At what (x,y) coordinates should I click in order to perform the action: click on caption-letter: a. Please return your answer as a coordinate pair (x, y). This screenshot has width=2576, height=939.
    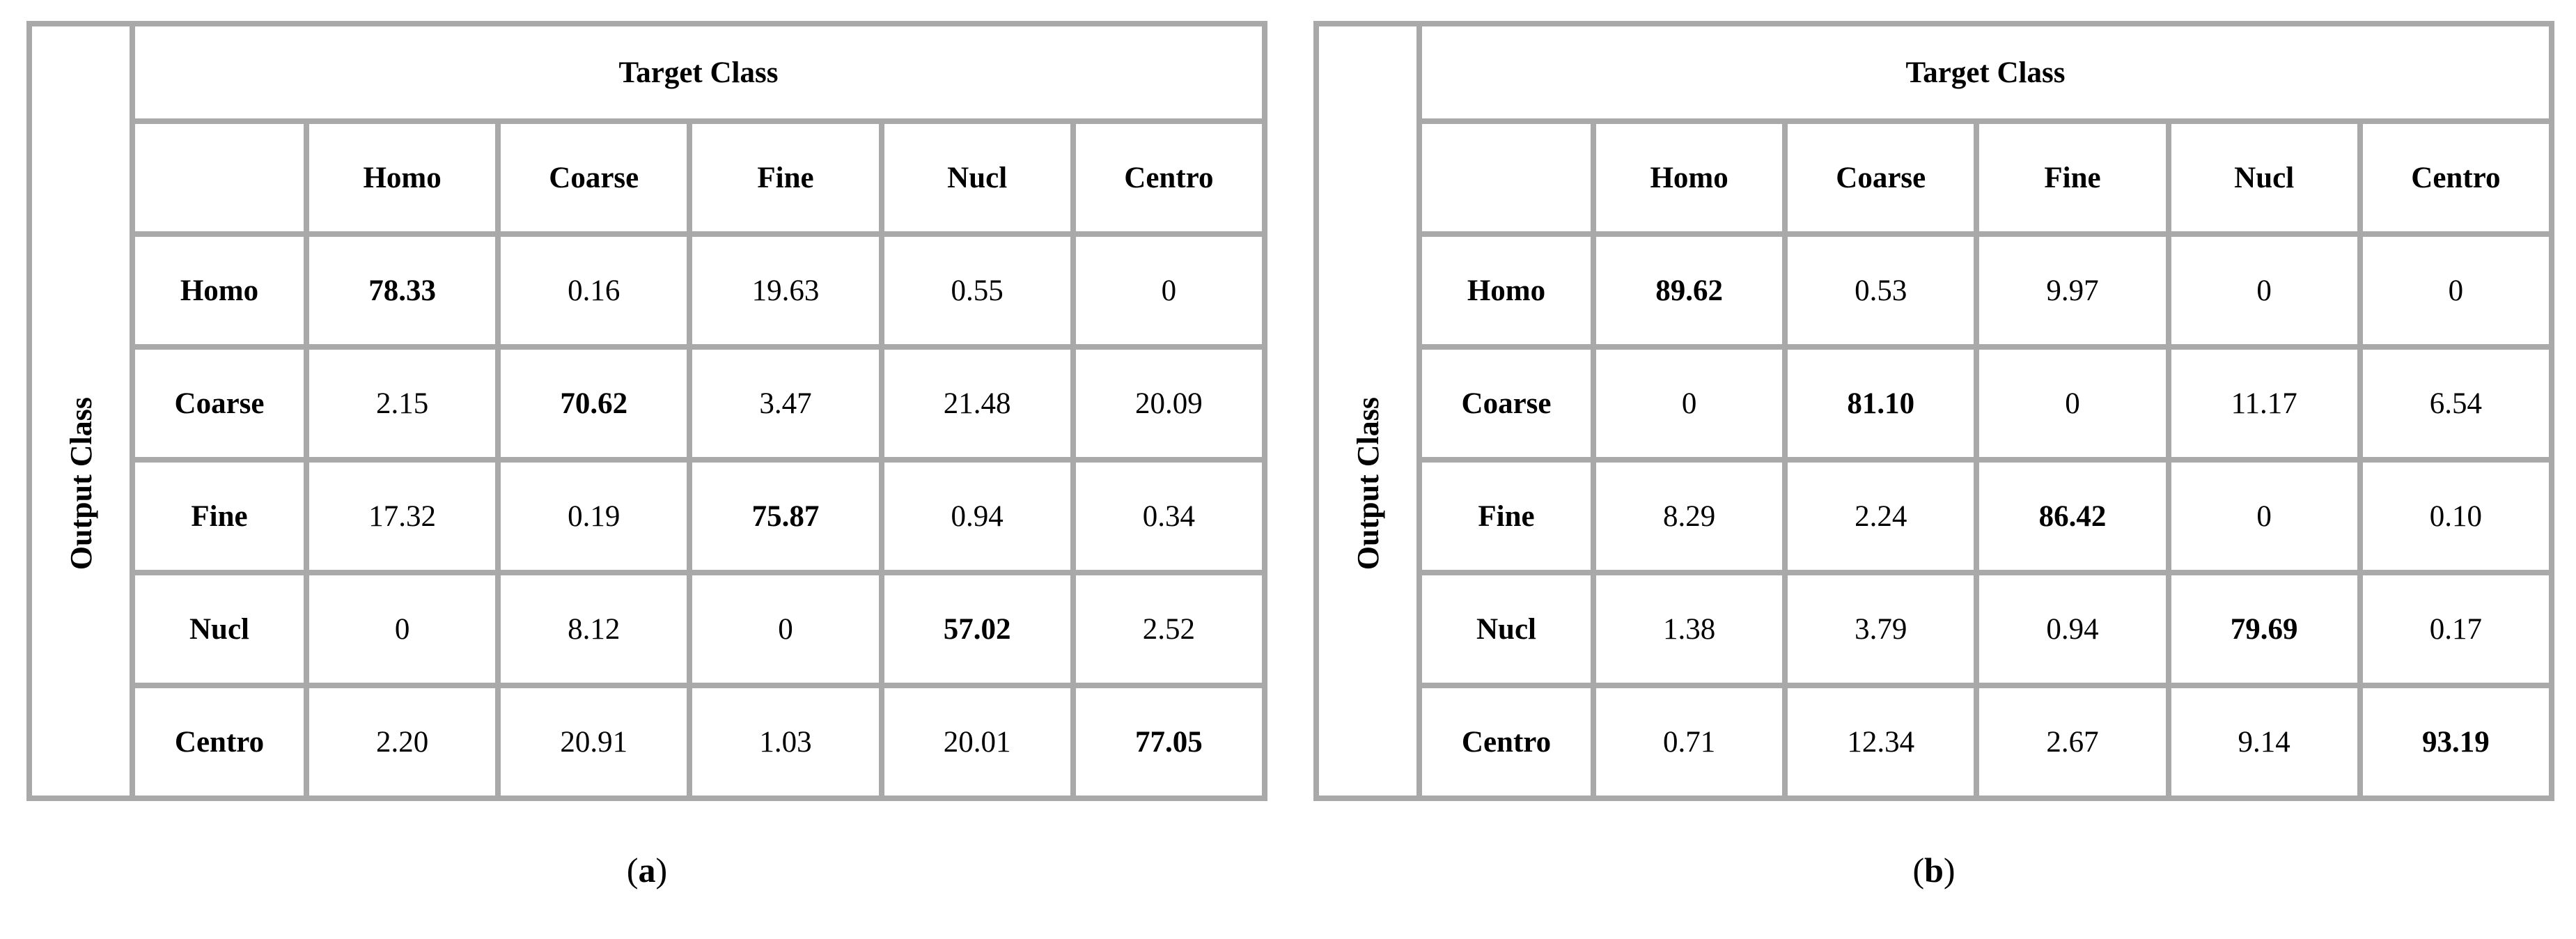
    Looking at the image, I should click on (647, 870).